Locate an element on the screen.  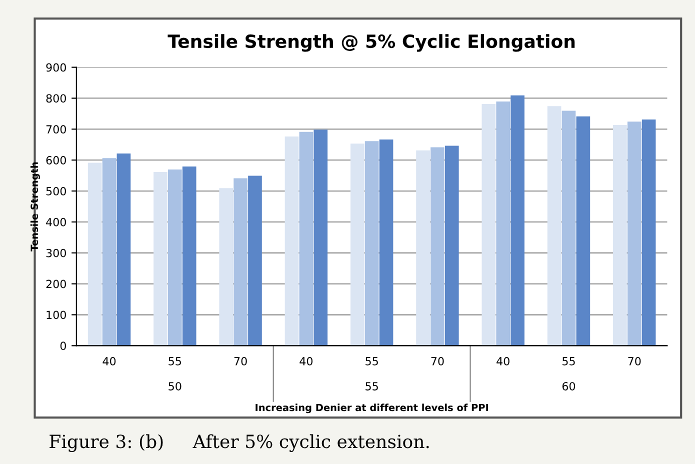
x-axis-title: Increasing Denier at different levels of PPI is located at coordinates (372, 409).